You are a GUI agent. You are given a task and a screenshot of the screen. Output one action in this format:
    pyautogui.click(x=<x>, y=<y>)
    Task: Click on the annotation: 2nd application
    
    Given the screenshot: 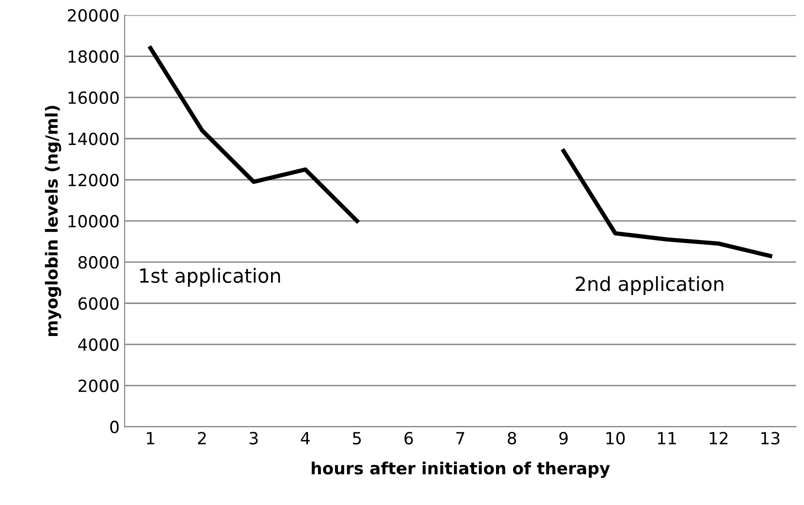 What is the action you would take?
    pyautogui.click(x=650, y=285)
    